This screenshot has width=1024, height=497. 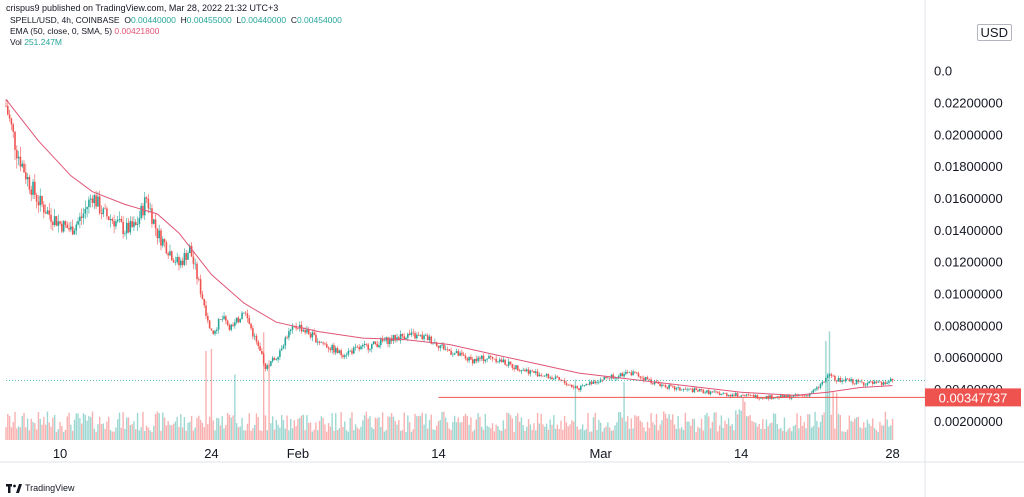 What do you see at coordinates (40, 488) in the screenshot?
I see `tradingview-brand: TradingView` at bounding box center [40, 488].